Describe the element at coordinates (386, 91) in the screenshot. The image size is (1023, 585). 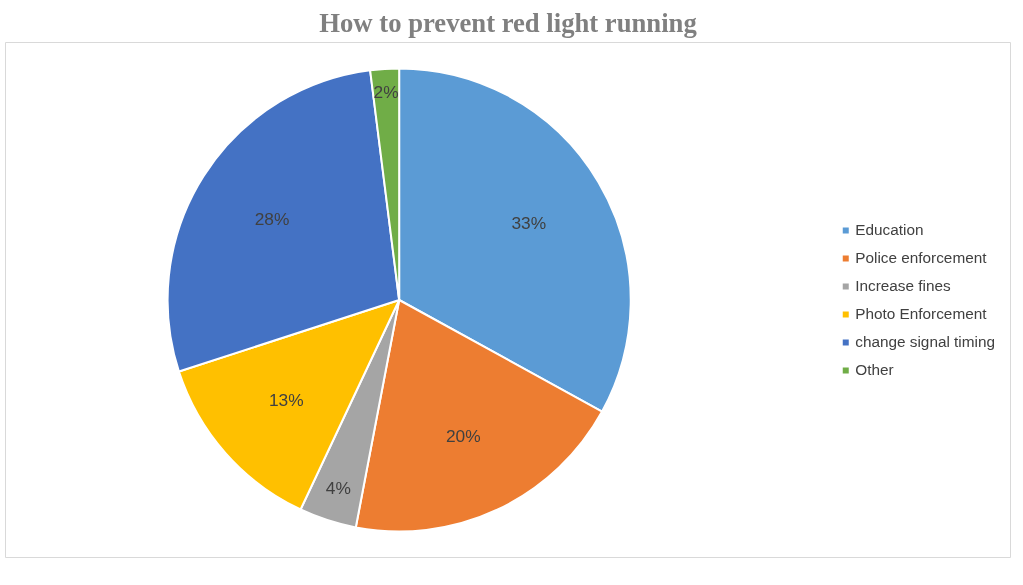
I see `data-label: 2%` at that location.